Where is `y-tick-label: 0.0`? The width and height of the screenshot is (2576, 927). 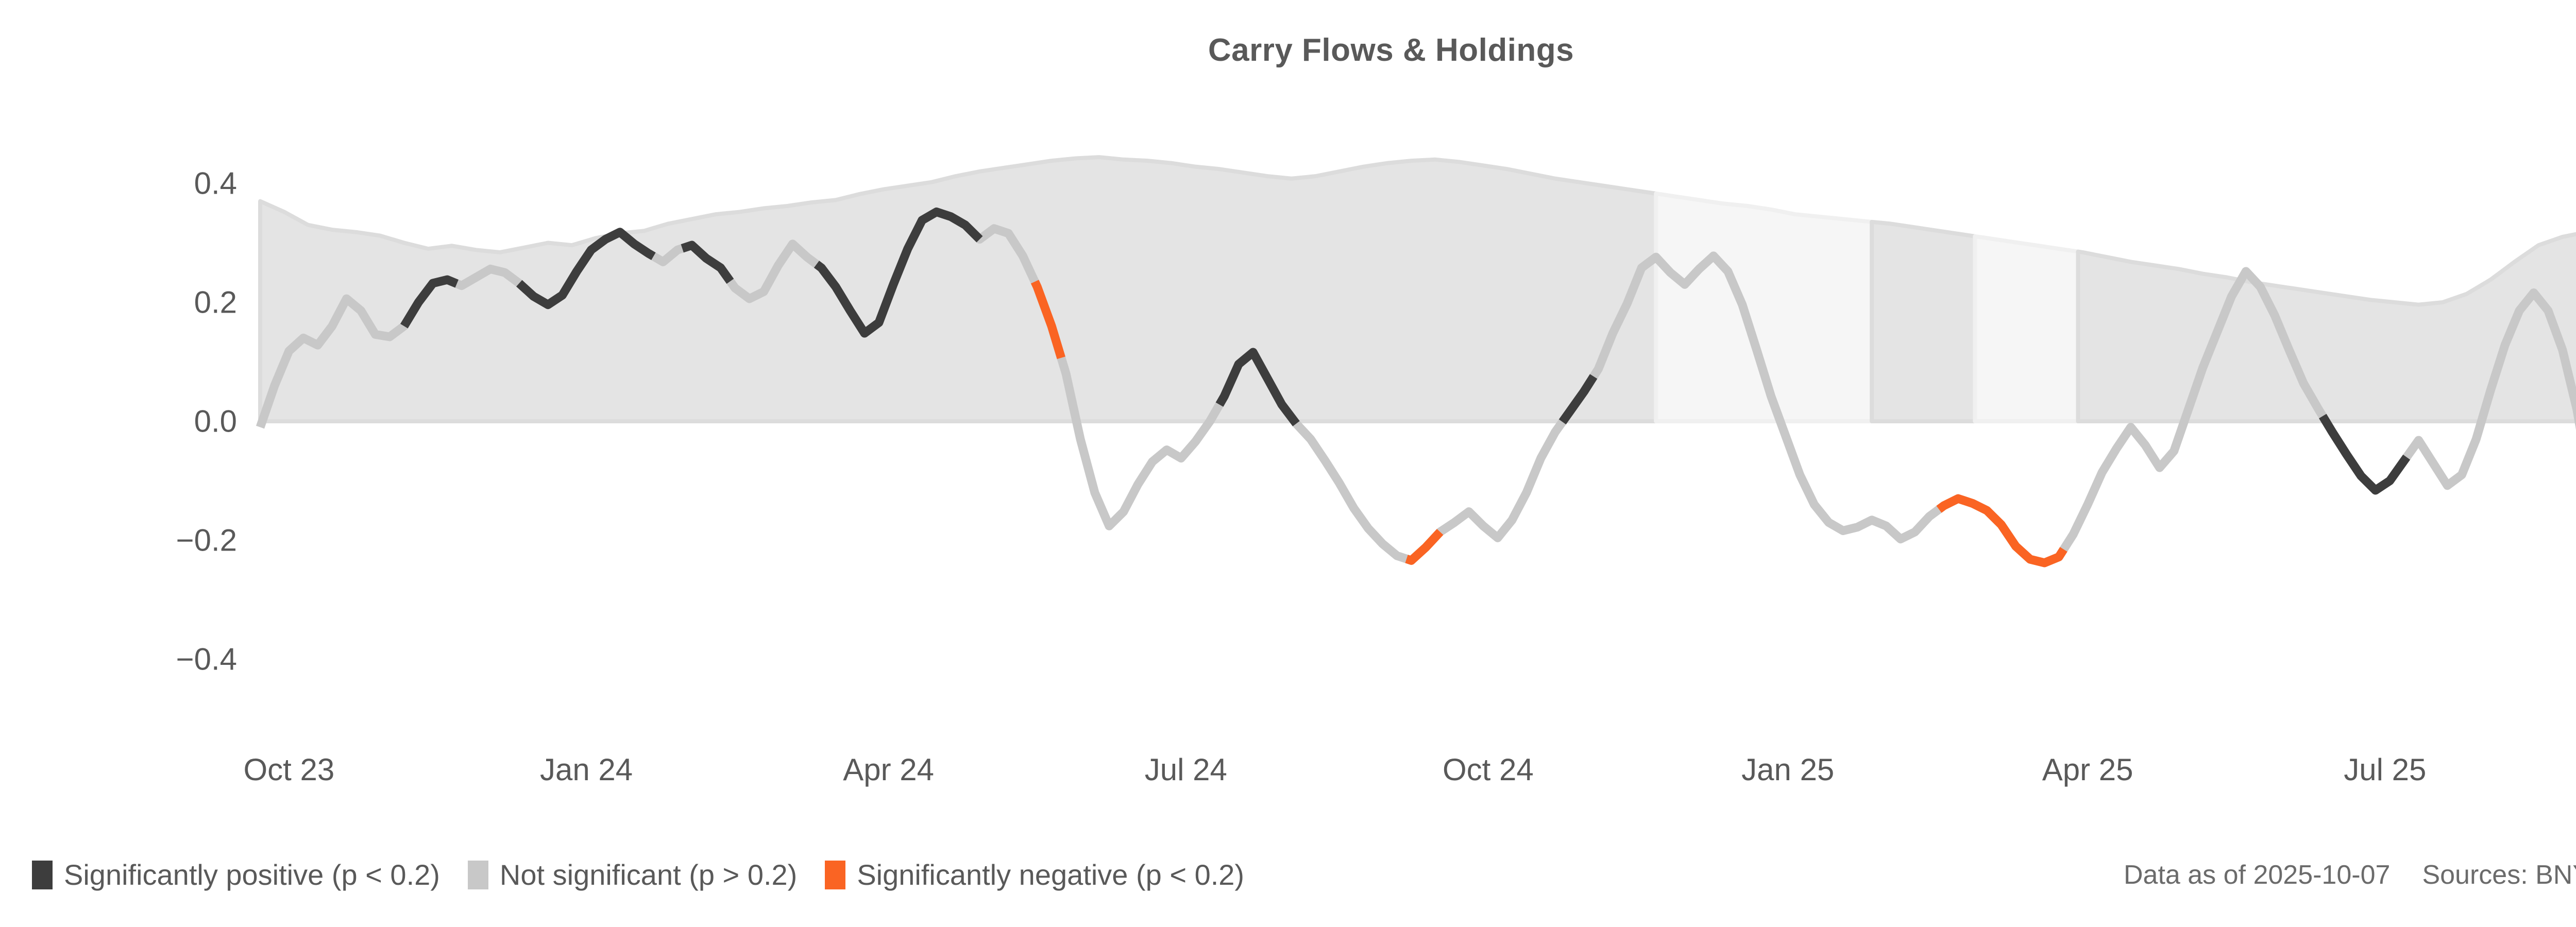
y-tick-label: 0.0 is located at coordinates (215, 421).